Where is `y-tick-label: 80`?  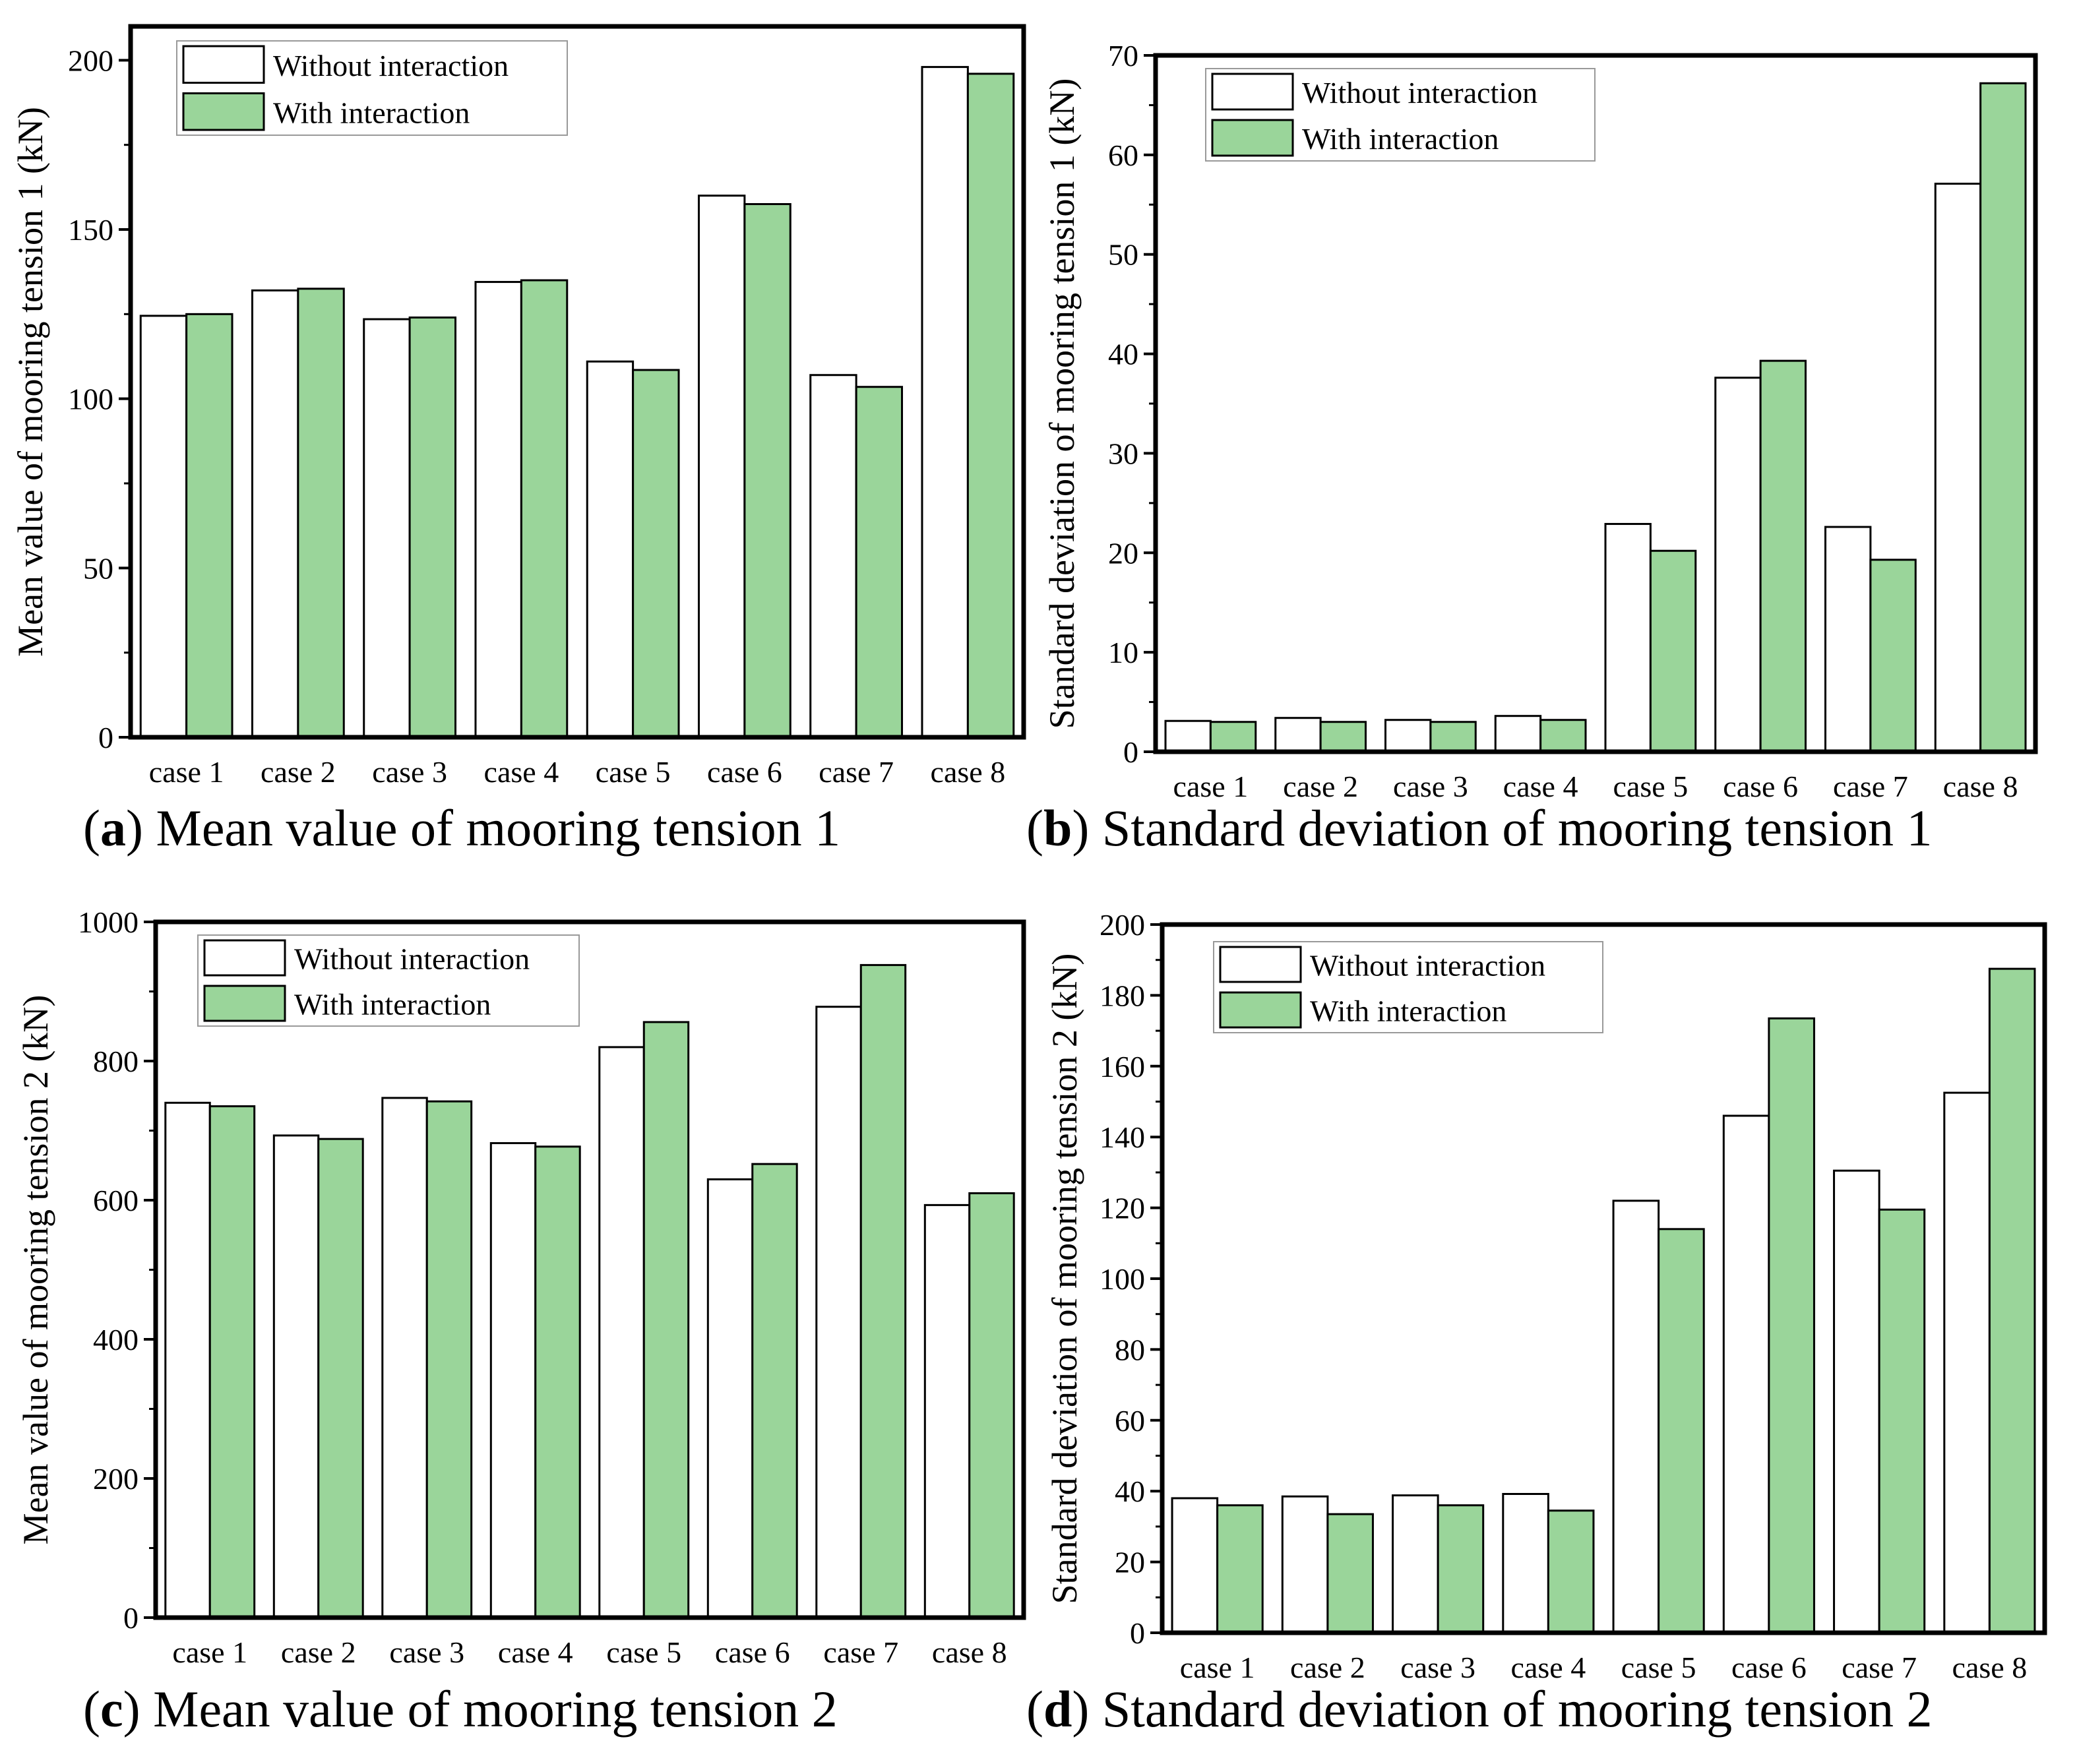
y-tick-label: 80 is located at coordinates (1130, 1350).